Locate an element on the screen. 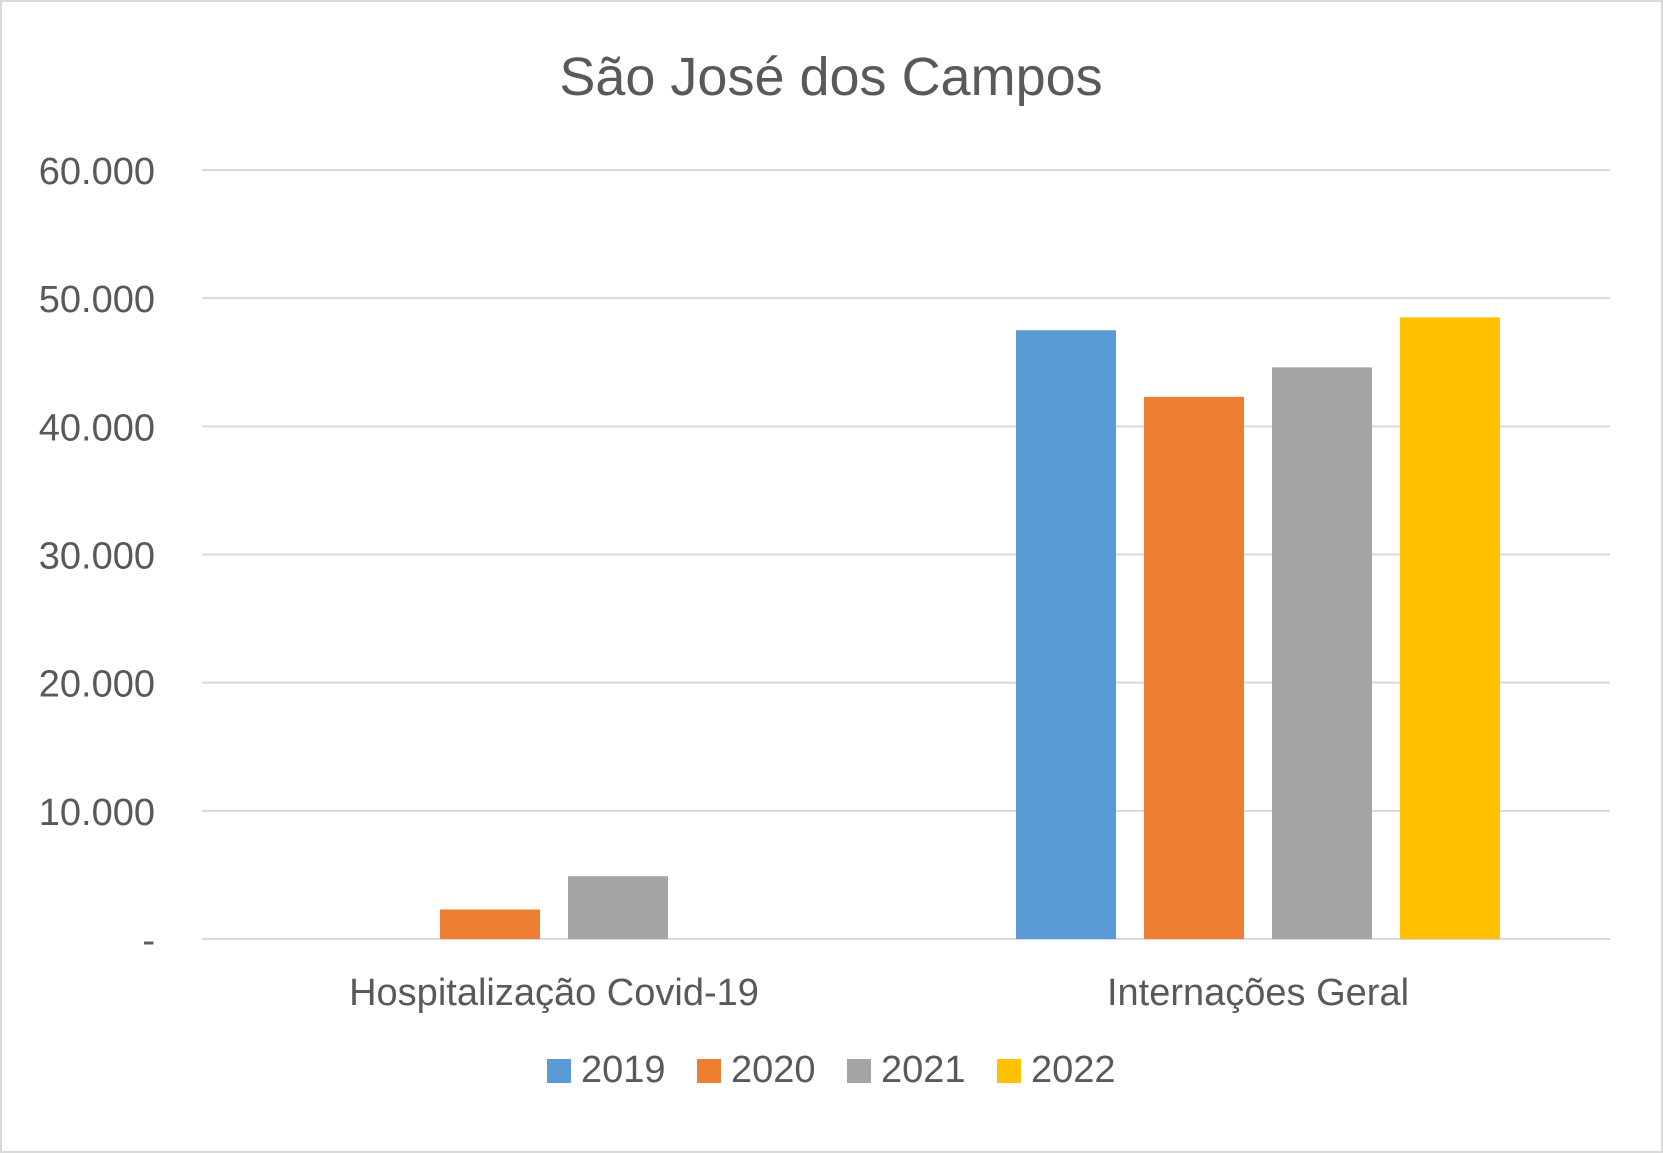 The width and height of the screenshot is (1663, 1153). y-tick-label: 10.000 is located at coordinates (97, 813).